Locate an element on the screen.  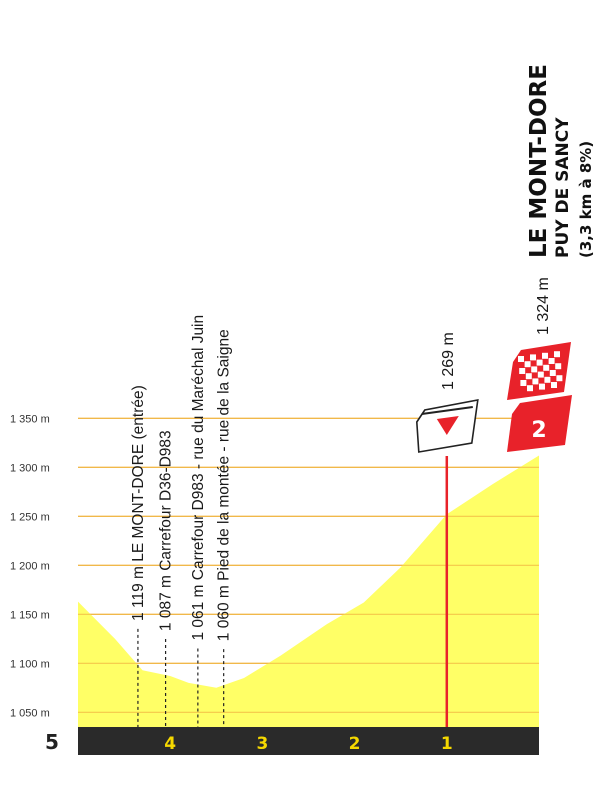
km-bar: 5 4 3 2 1 is located at coordinates (292, 741).